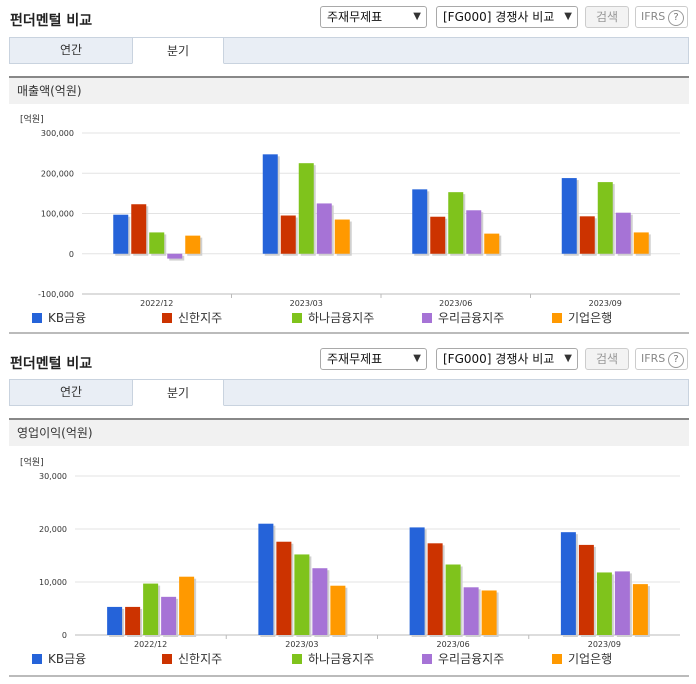 The width and height of the screenshot is (696, 684). Describe the element at coordinates (590, 318) in the screenshot. I see `legend-label: 기업은행` at that location.